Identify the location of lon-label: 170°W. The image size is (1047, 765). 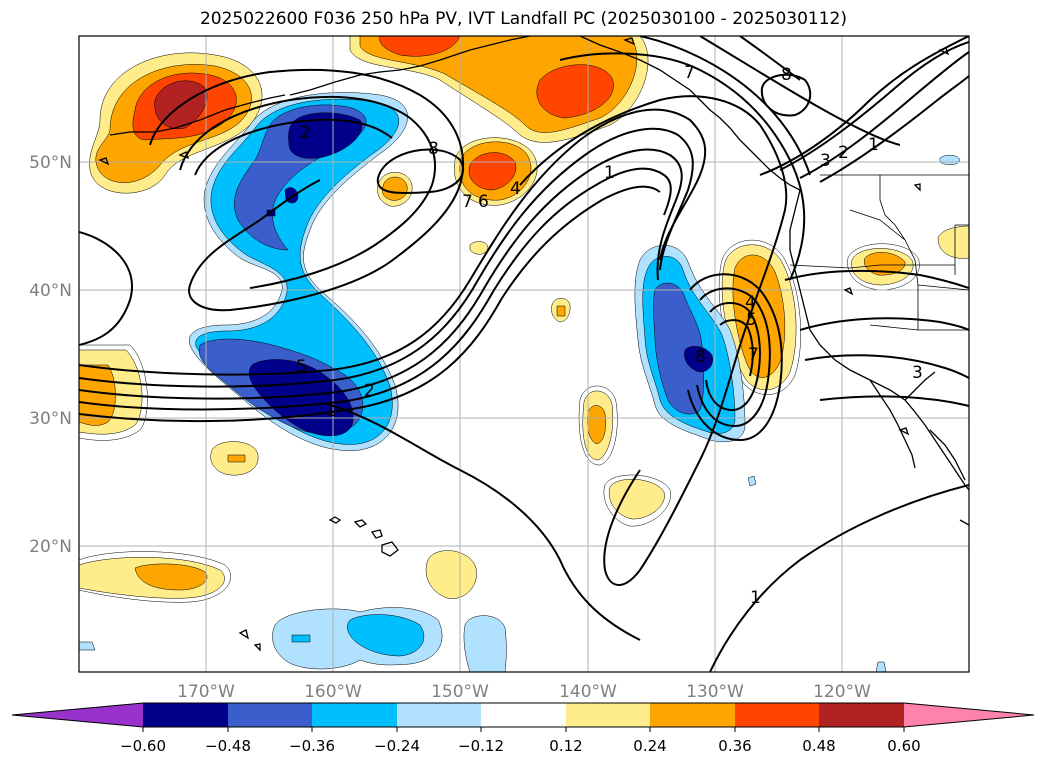
(206, 692).